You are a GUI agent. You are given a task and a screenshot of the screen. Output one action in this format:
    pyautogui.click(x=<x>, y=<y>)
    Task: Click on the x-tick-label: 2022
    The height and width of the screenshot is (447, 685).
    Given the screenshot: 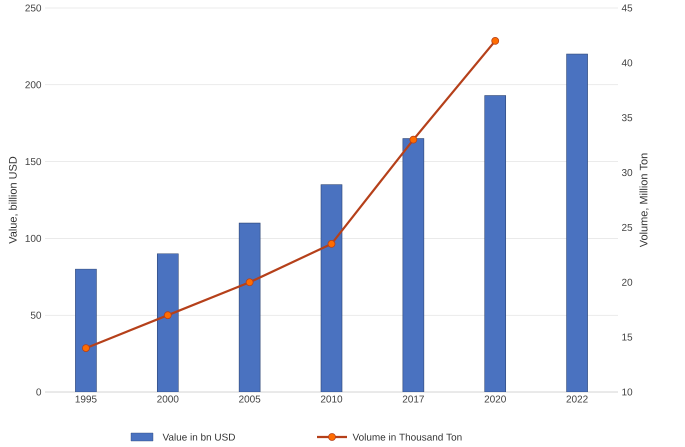 What is the action you would take?
    pyautogui.click(x=577, y=399)
    